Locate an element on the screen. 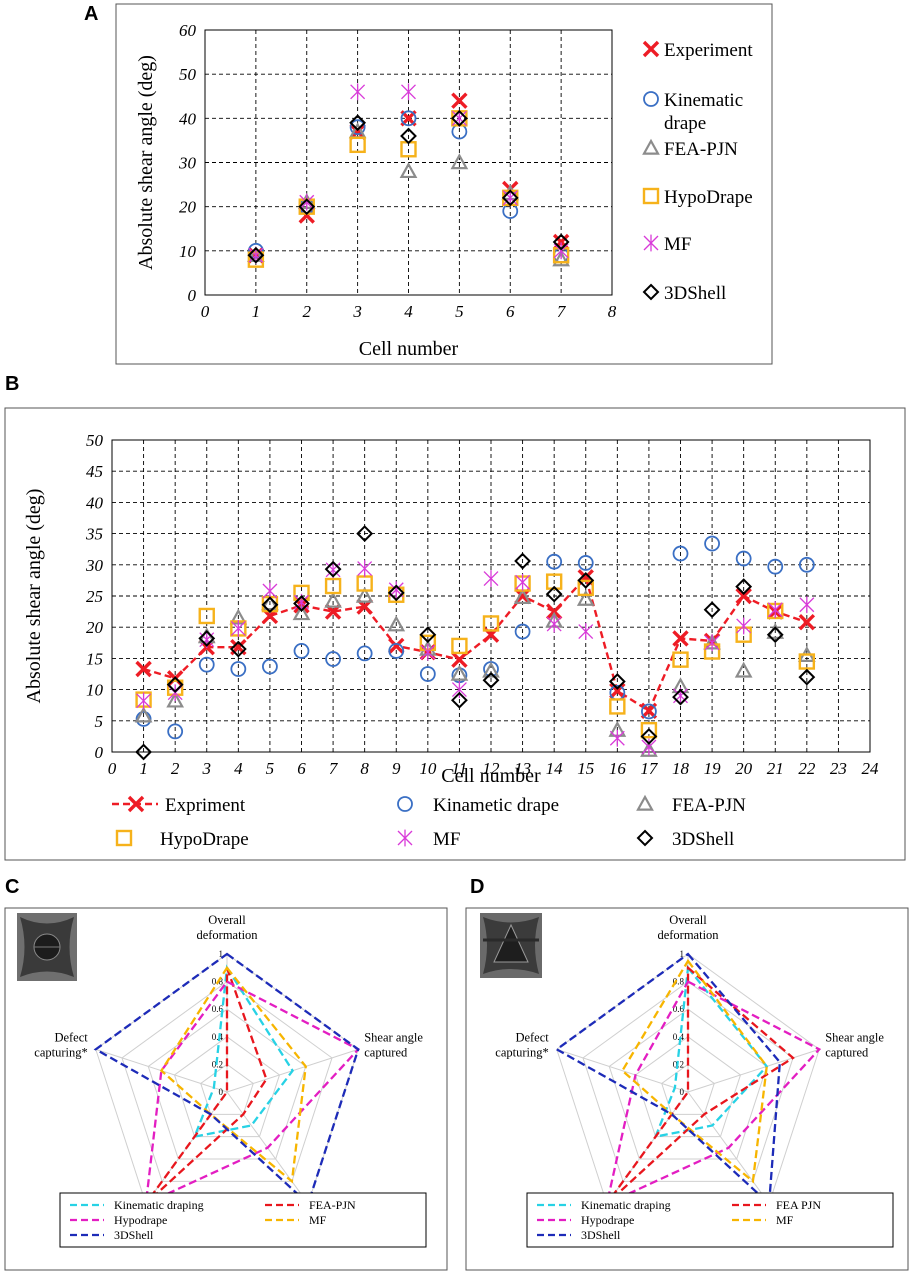 The image size is (913, 1279). radar-legend-box is located at coordinates (243, 1220).